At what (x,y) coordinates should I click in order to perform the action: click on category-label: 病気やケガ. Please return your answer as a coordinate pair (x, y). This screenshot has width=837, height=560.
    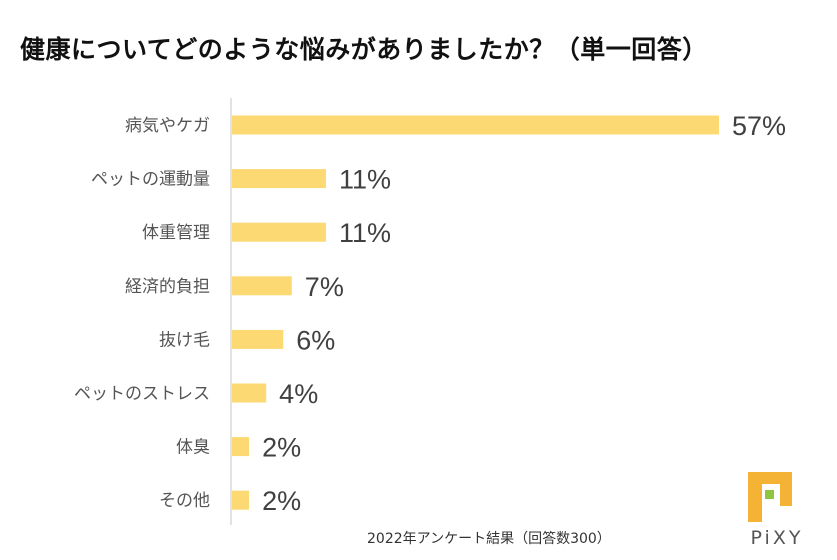
    Looking at the image, I should click on (167, 126).